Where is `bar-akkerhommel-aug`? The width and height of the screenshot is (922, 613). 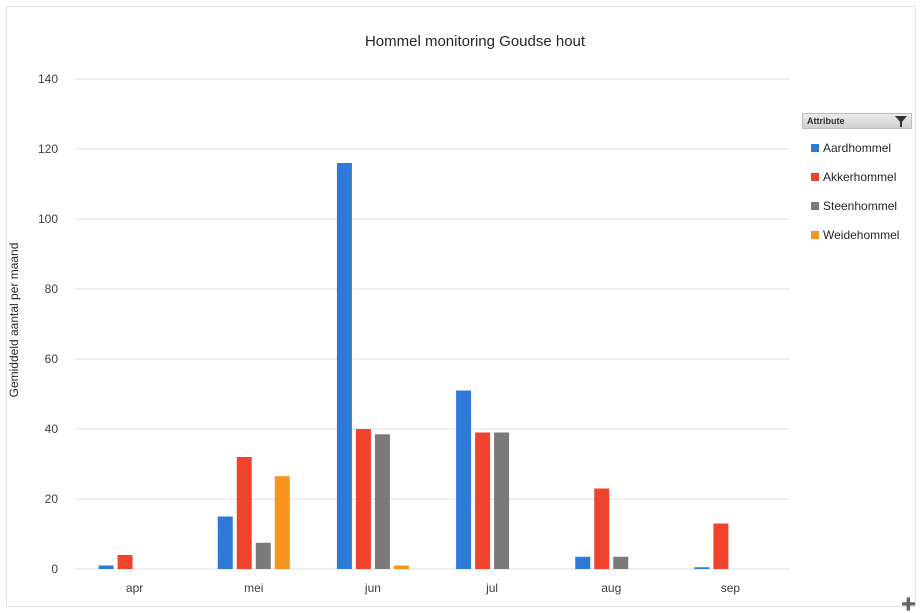 bar-akkerhommel-aug is located at coordinates (602, 528).